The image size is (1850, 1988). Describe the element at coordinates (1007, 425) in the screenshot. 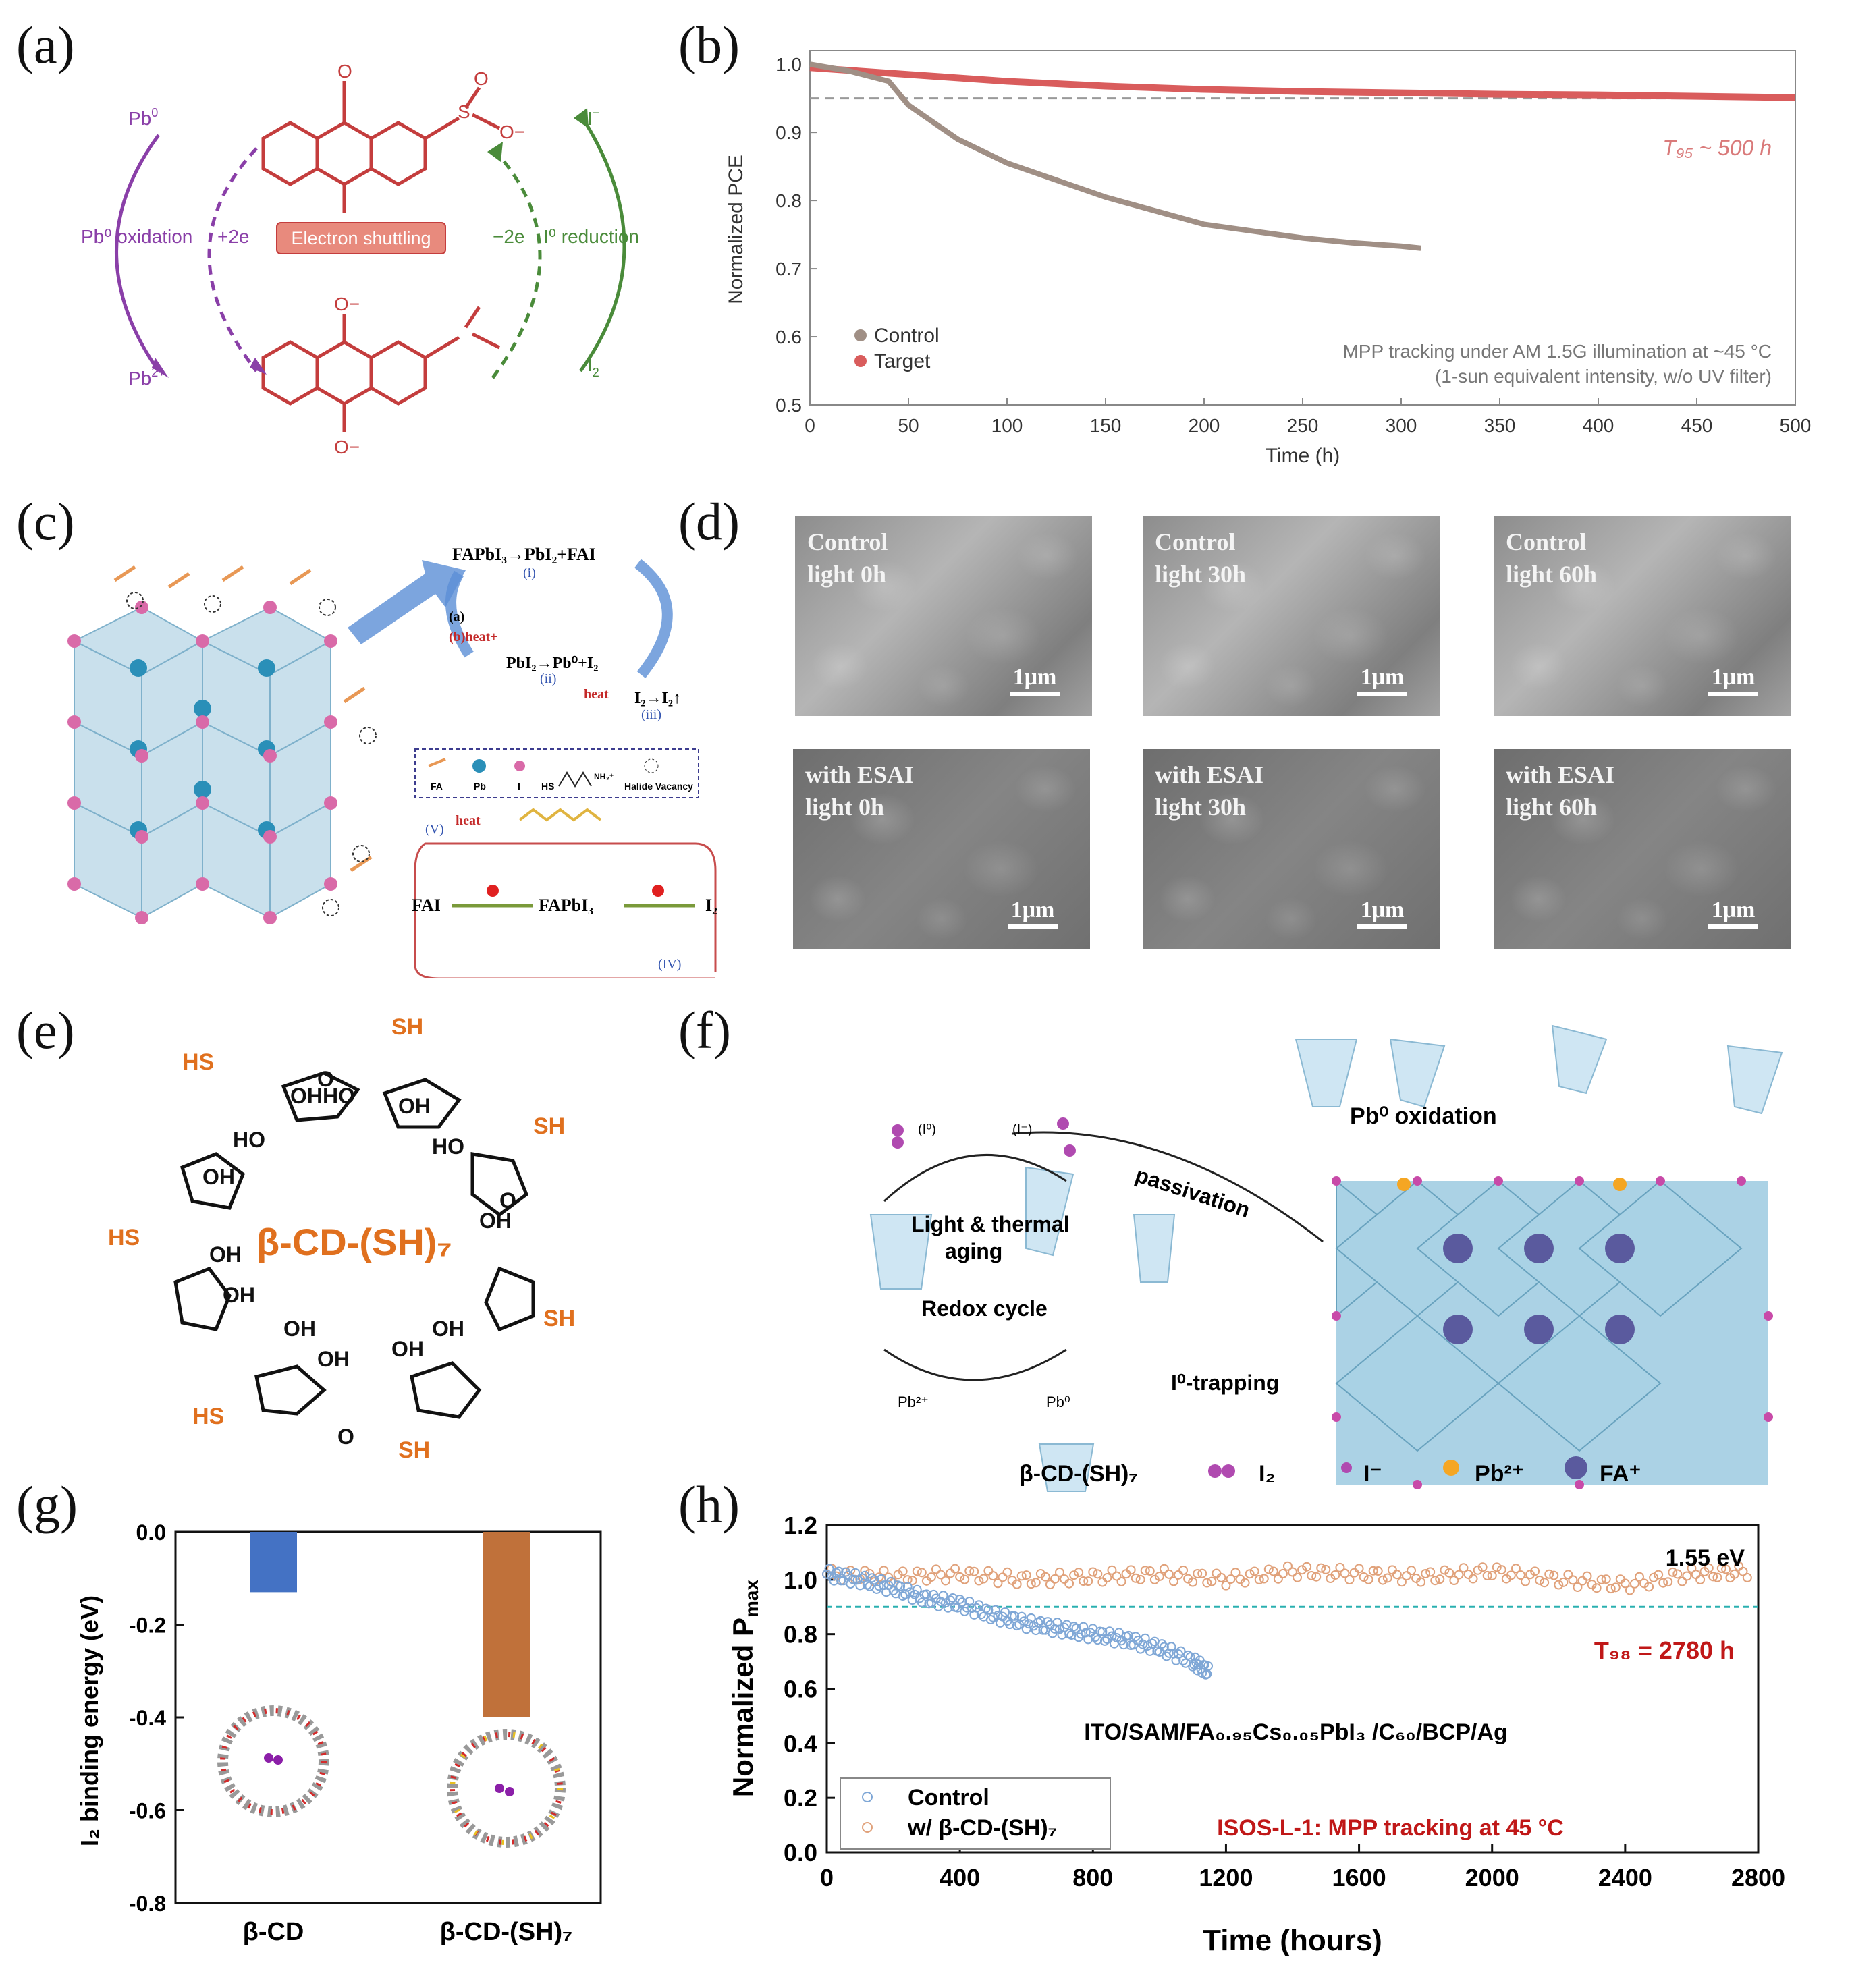

I see `x-tick-label: 100` at that location.